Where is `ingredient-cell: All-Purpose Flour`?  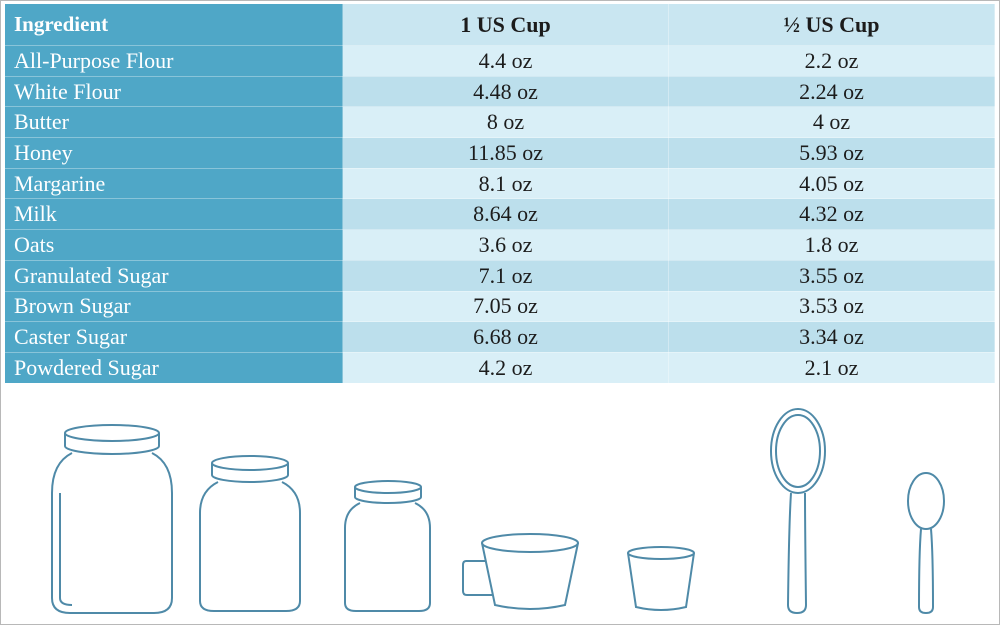 ingredient-cell: All-Purpose Flour is located at coordinates (173, 61).